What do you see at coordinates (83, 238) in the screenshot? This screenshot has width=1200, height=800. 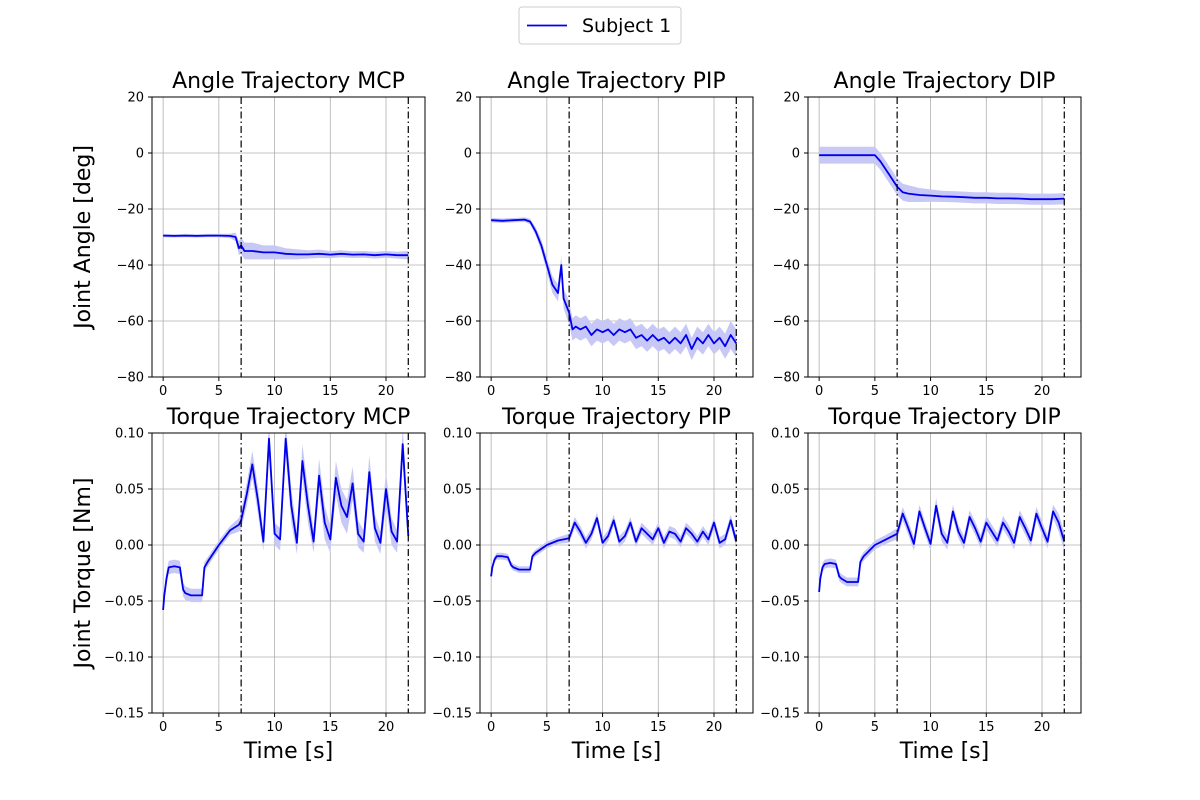 I see `y-axis-label: Joint Angle [deg]` at bounding box center [83, 238].